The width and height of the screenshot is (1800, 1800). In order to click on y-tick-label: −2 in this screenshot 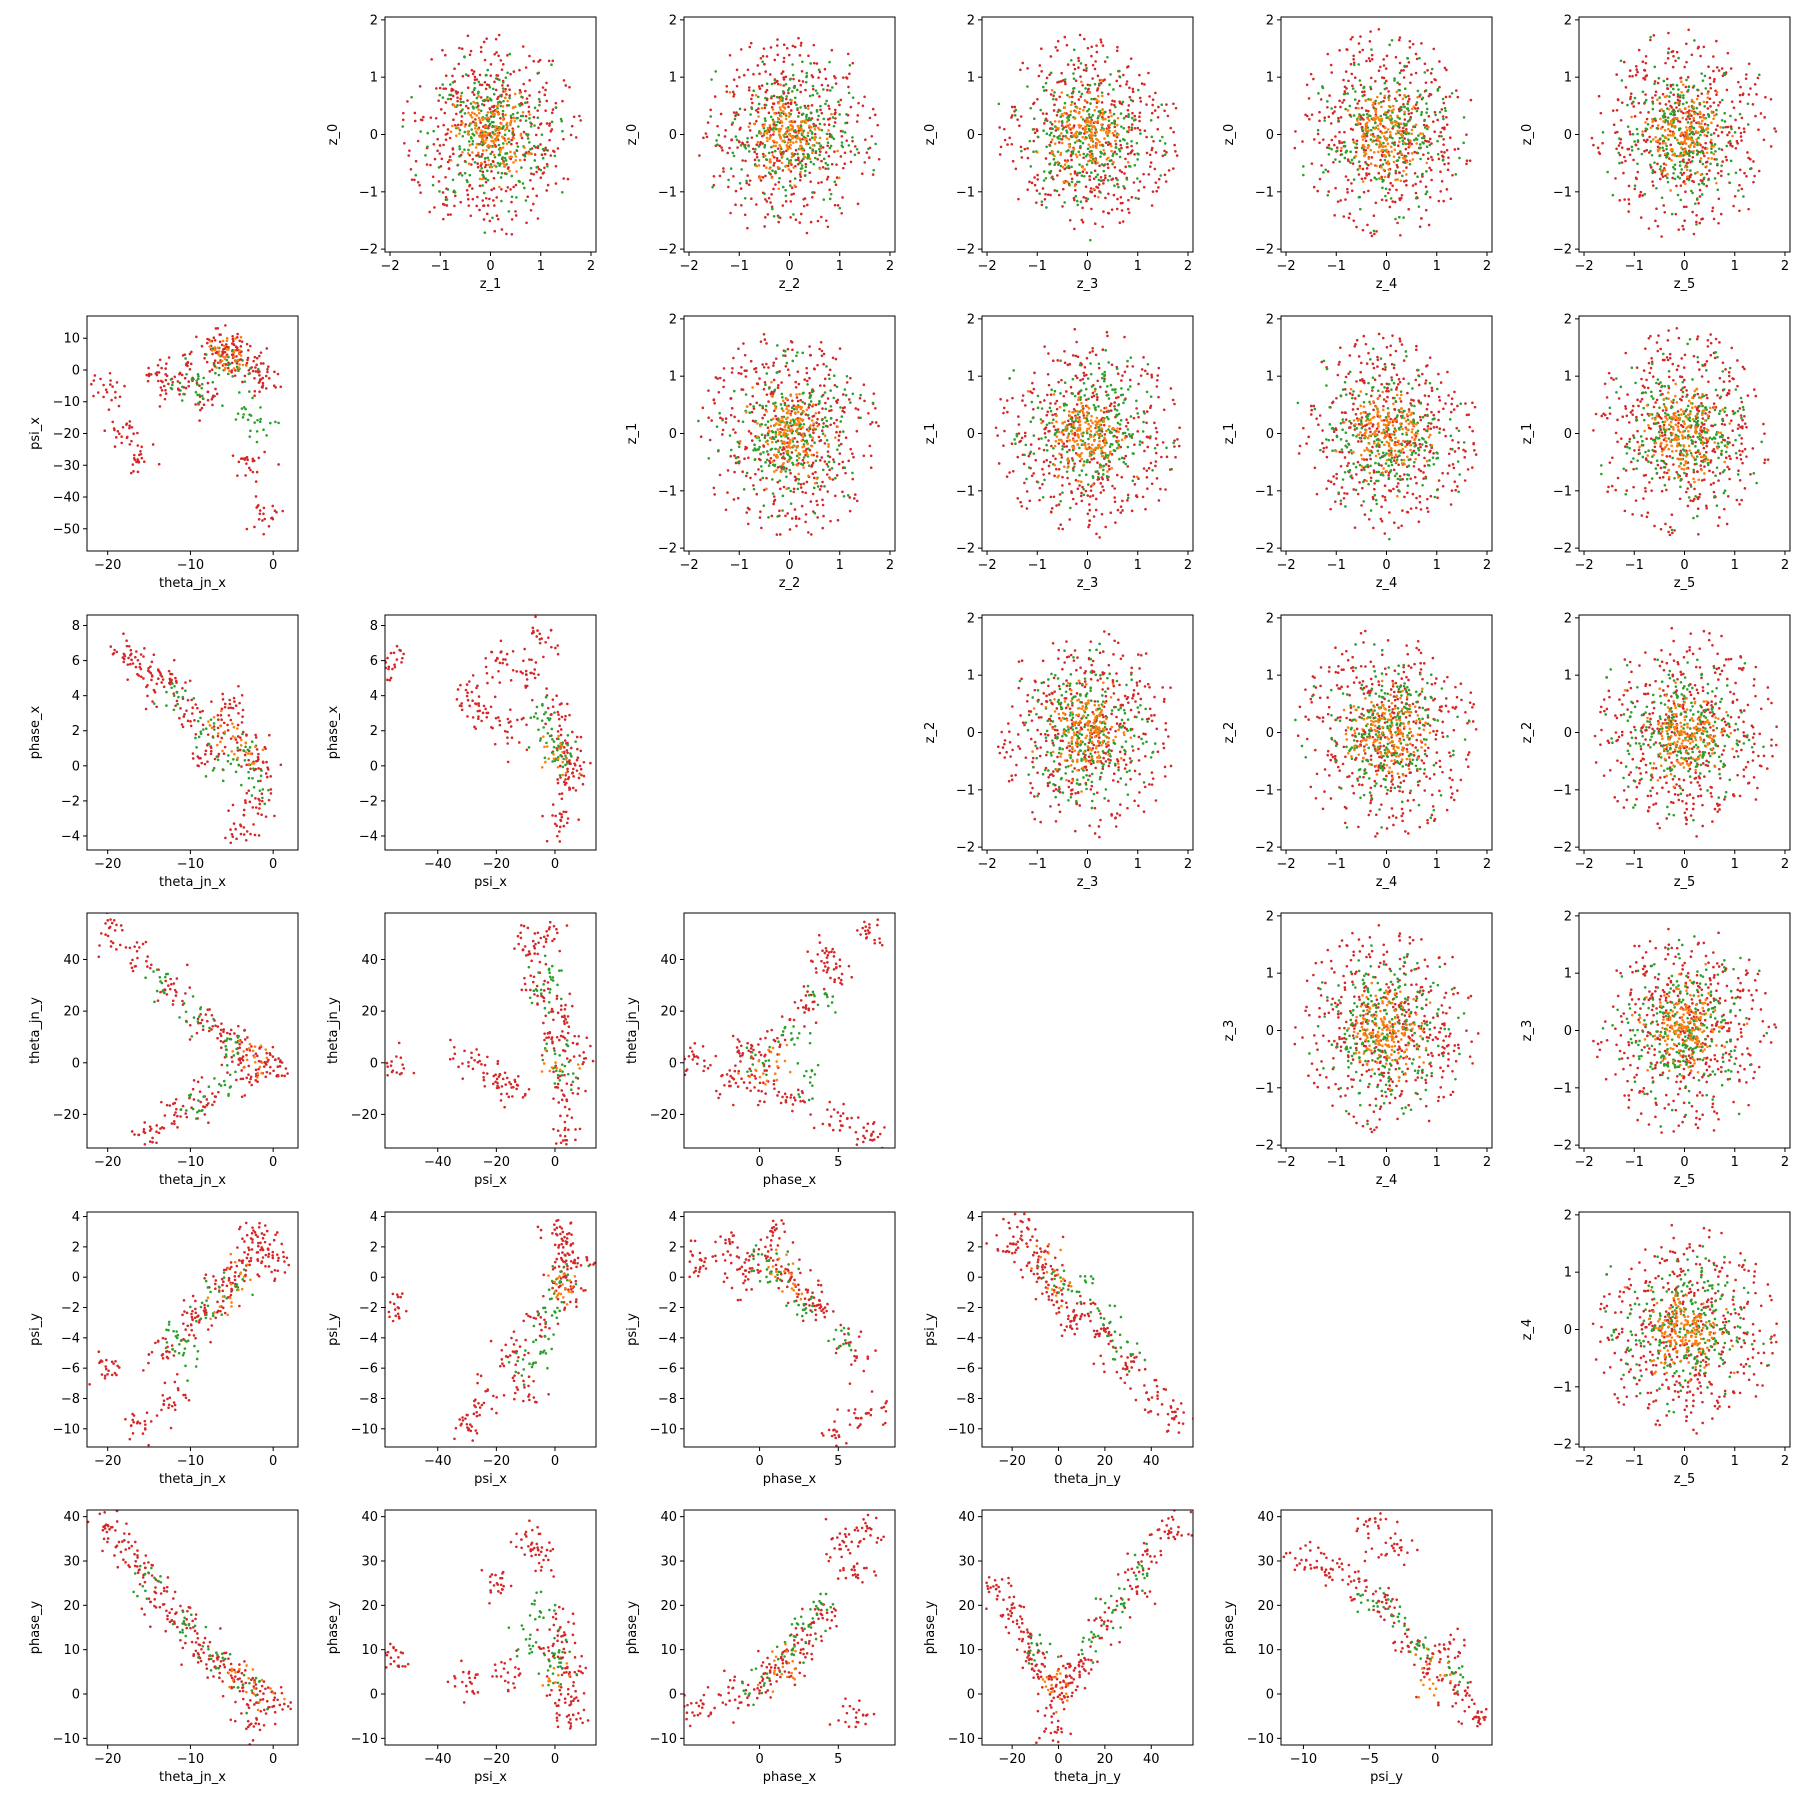, I will do `click(1562, 250)`.